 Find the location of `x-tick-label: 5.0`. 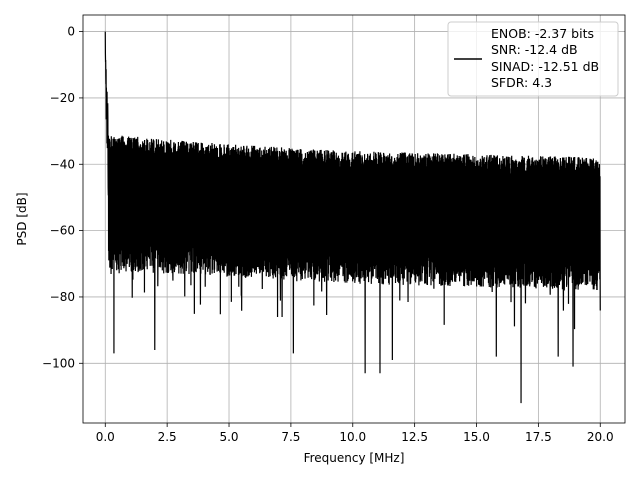

x-tick-label: 5.0 is located at coordinates (228, 437).